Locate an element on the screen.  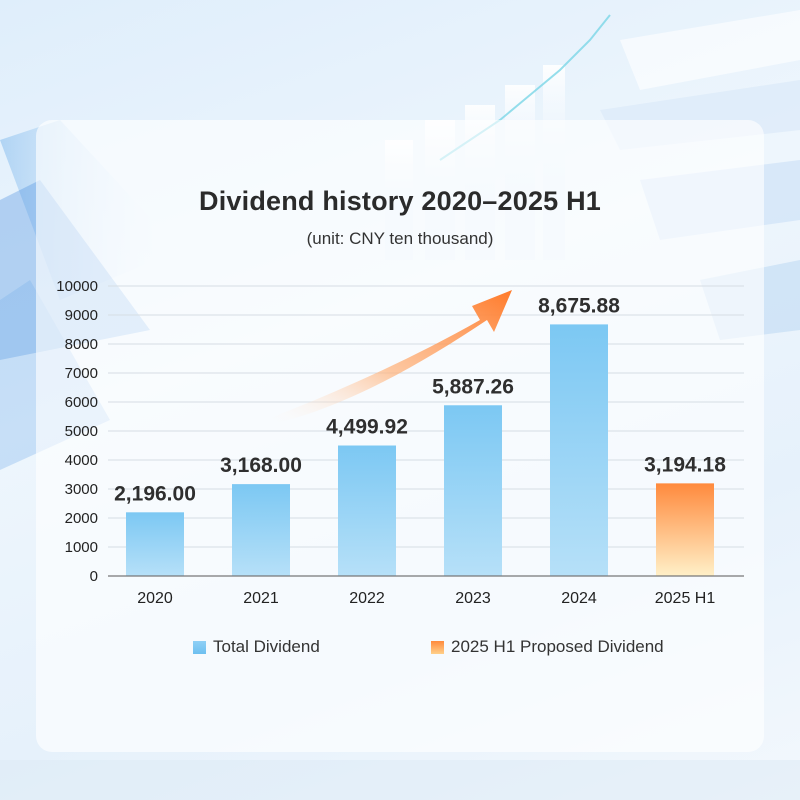
y-tick-label: 10000 is located at coordinates (77, 286).